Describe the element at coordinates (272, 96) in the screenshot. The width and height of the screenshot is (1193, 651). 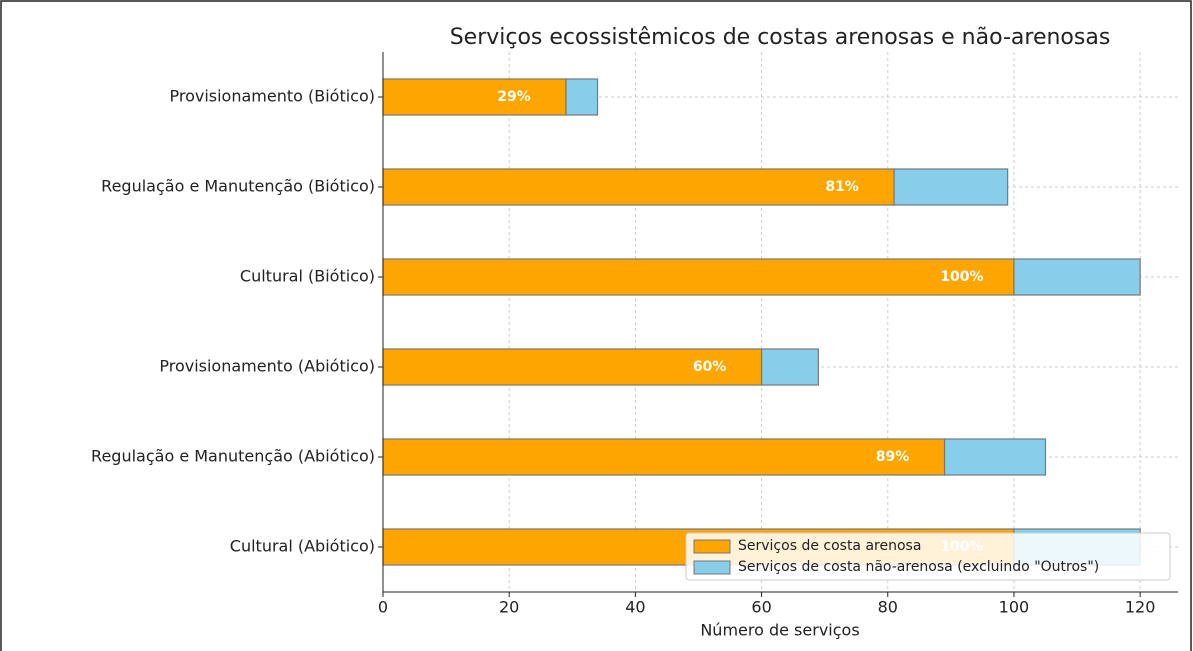
I see `y-tick-label: Provisionamento (Biótico)` at that location.